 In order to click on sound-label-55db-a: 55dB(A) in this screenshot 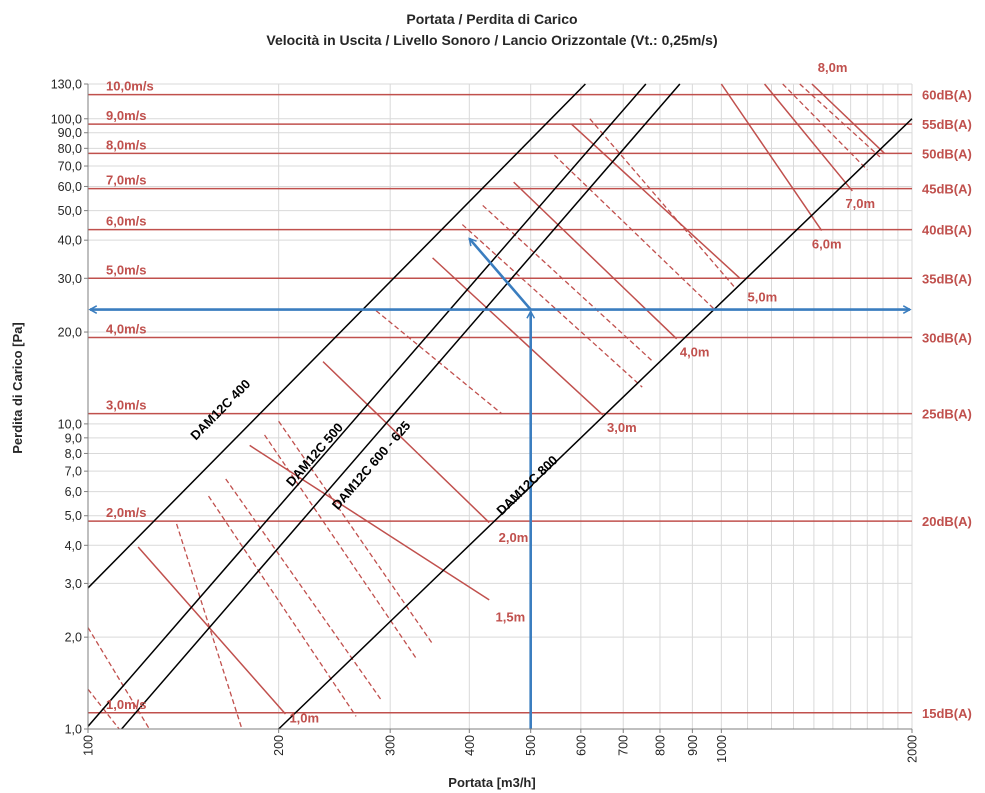, I will do `click(947, 124)`.